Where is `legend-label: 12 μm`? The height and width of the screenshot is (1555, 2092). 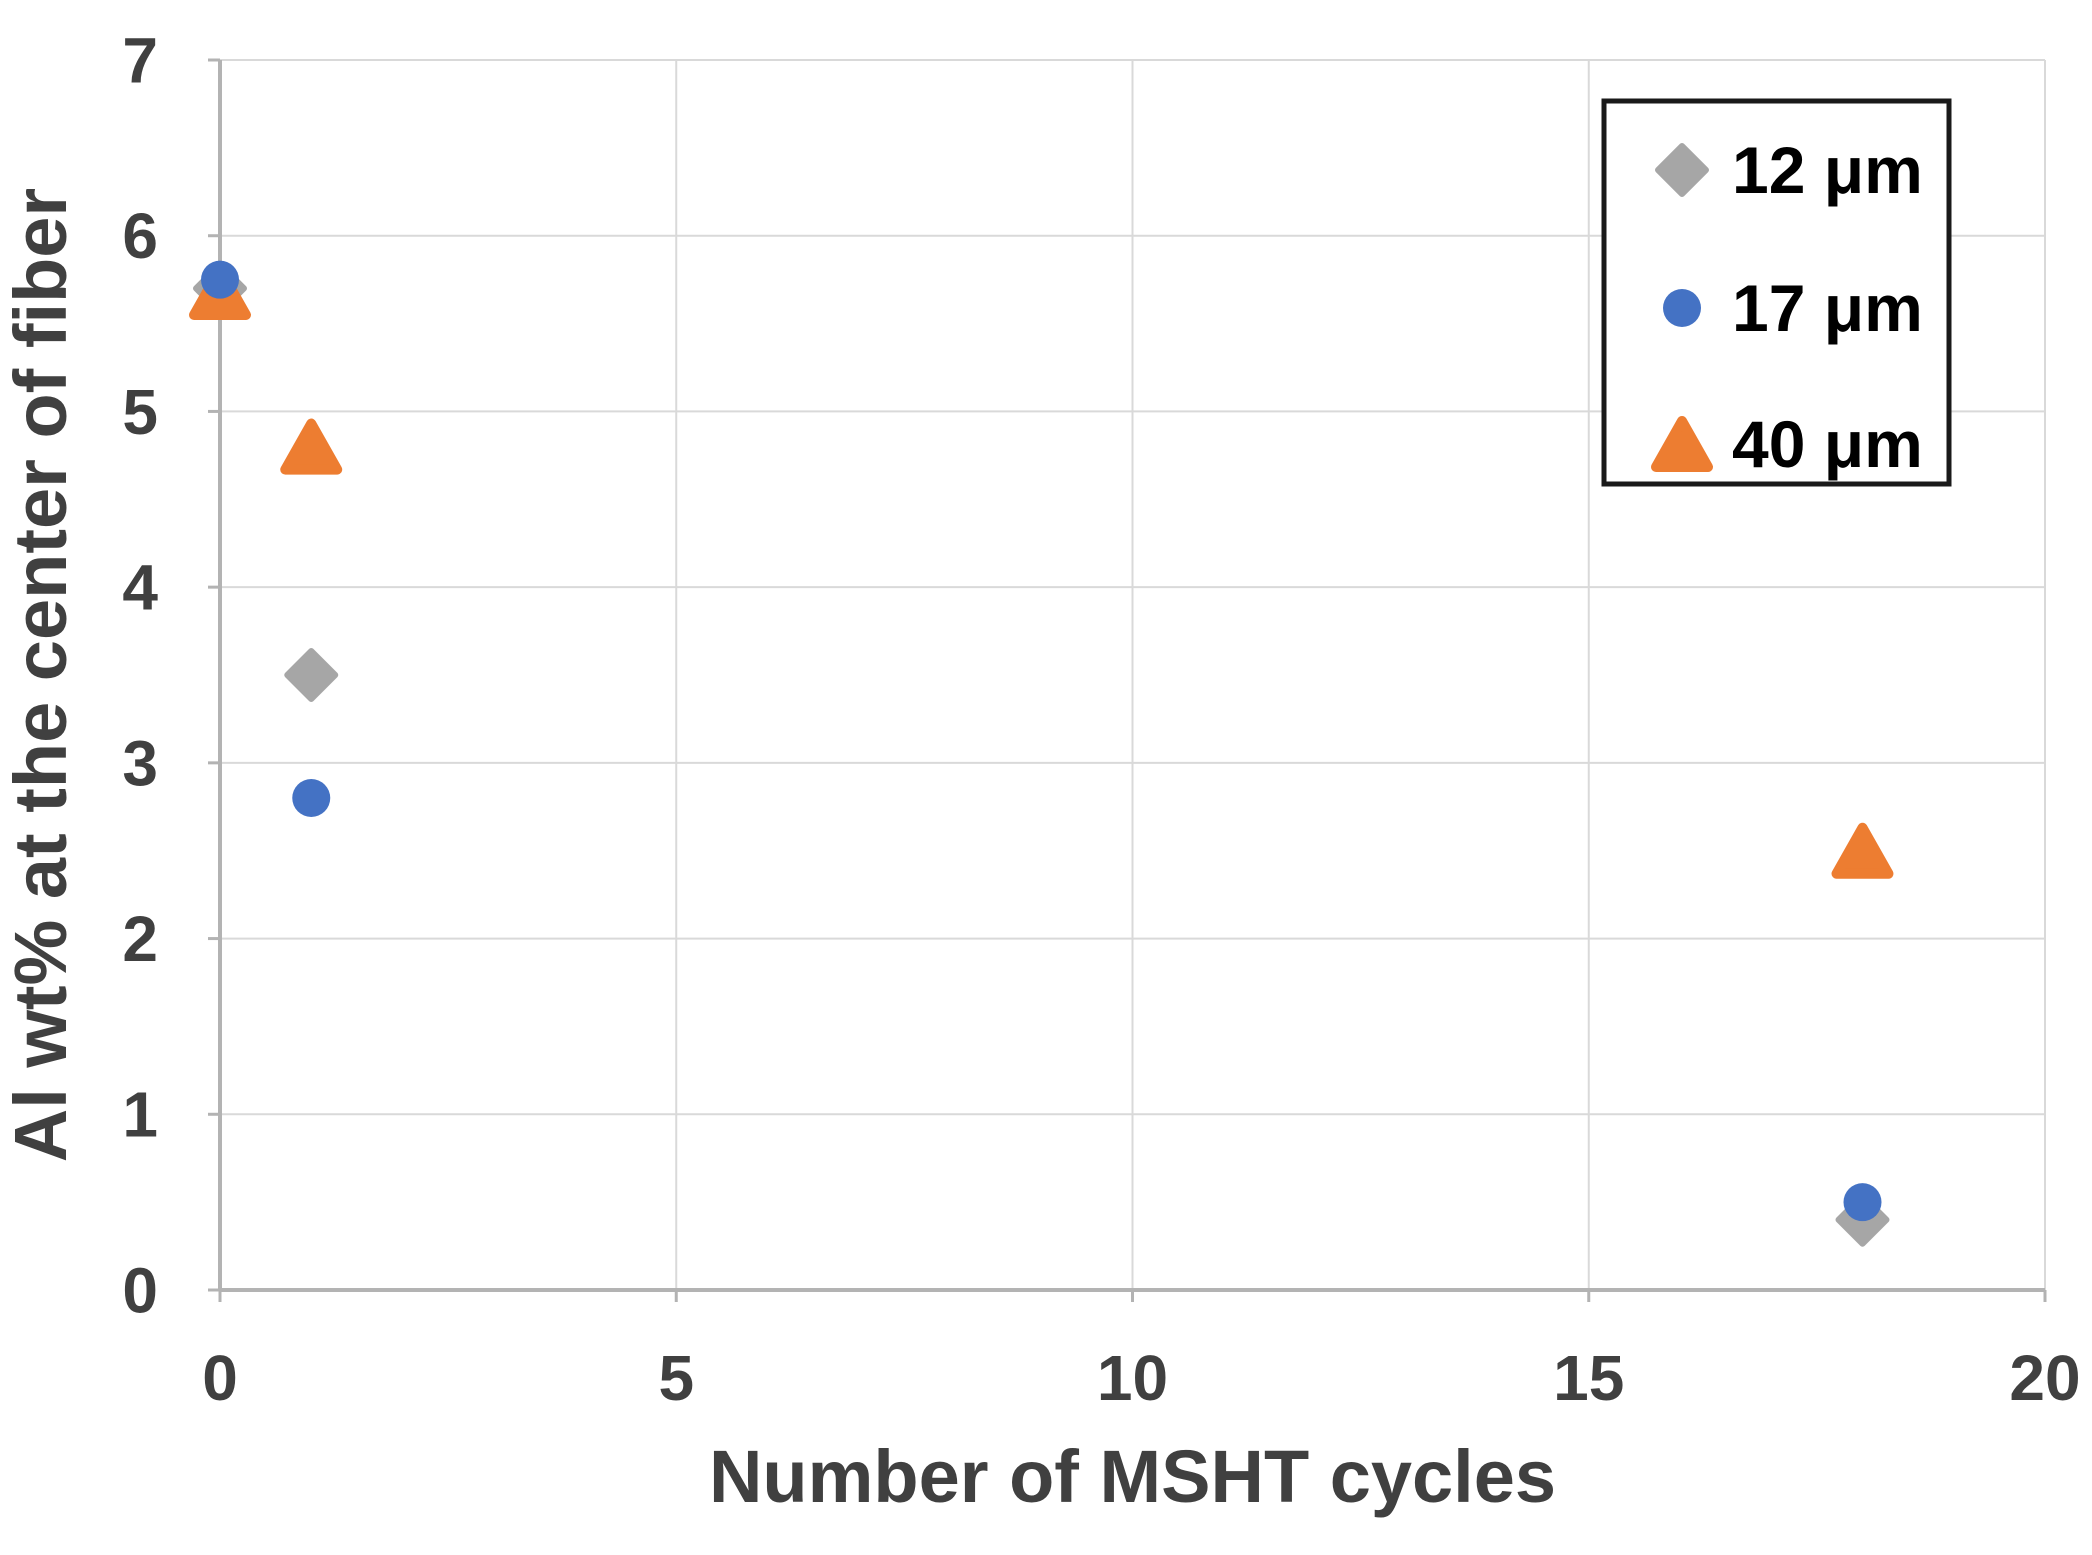 legend-label: 12 μm is located at coordinates (1827, 170).